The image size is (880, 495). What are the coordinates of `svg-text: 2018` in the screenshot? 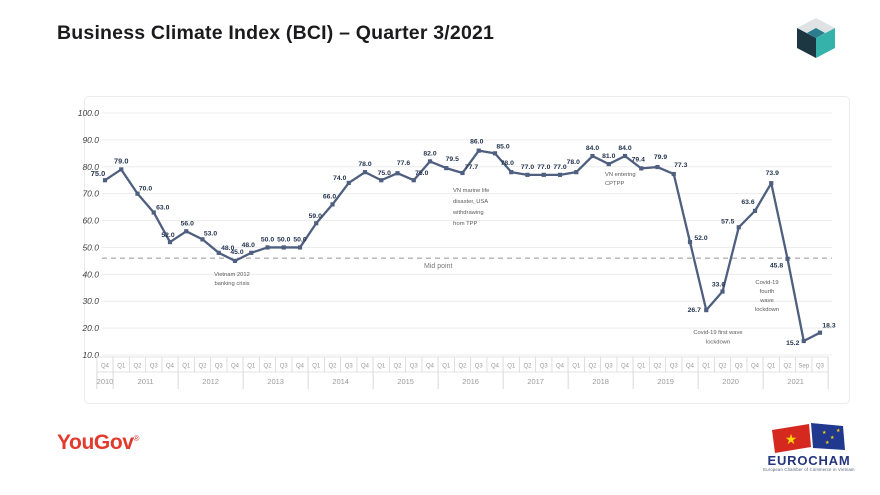 It's located at (600, 381).